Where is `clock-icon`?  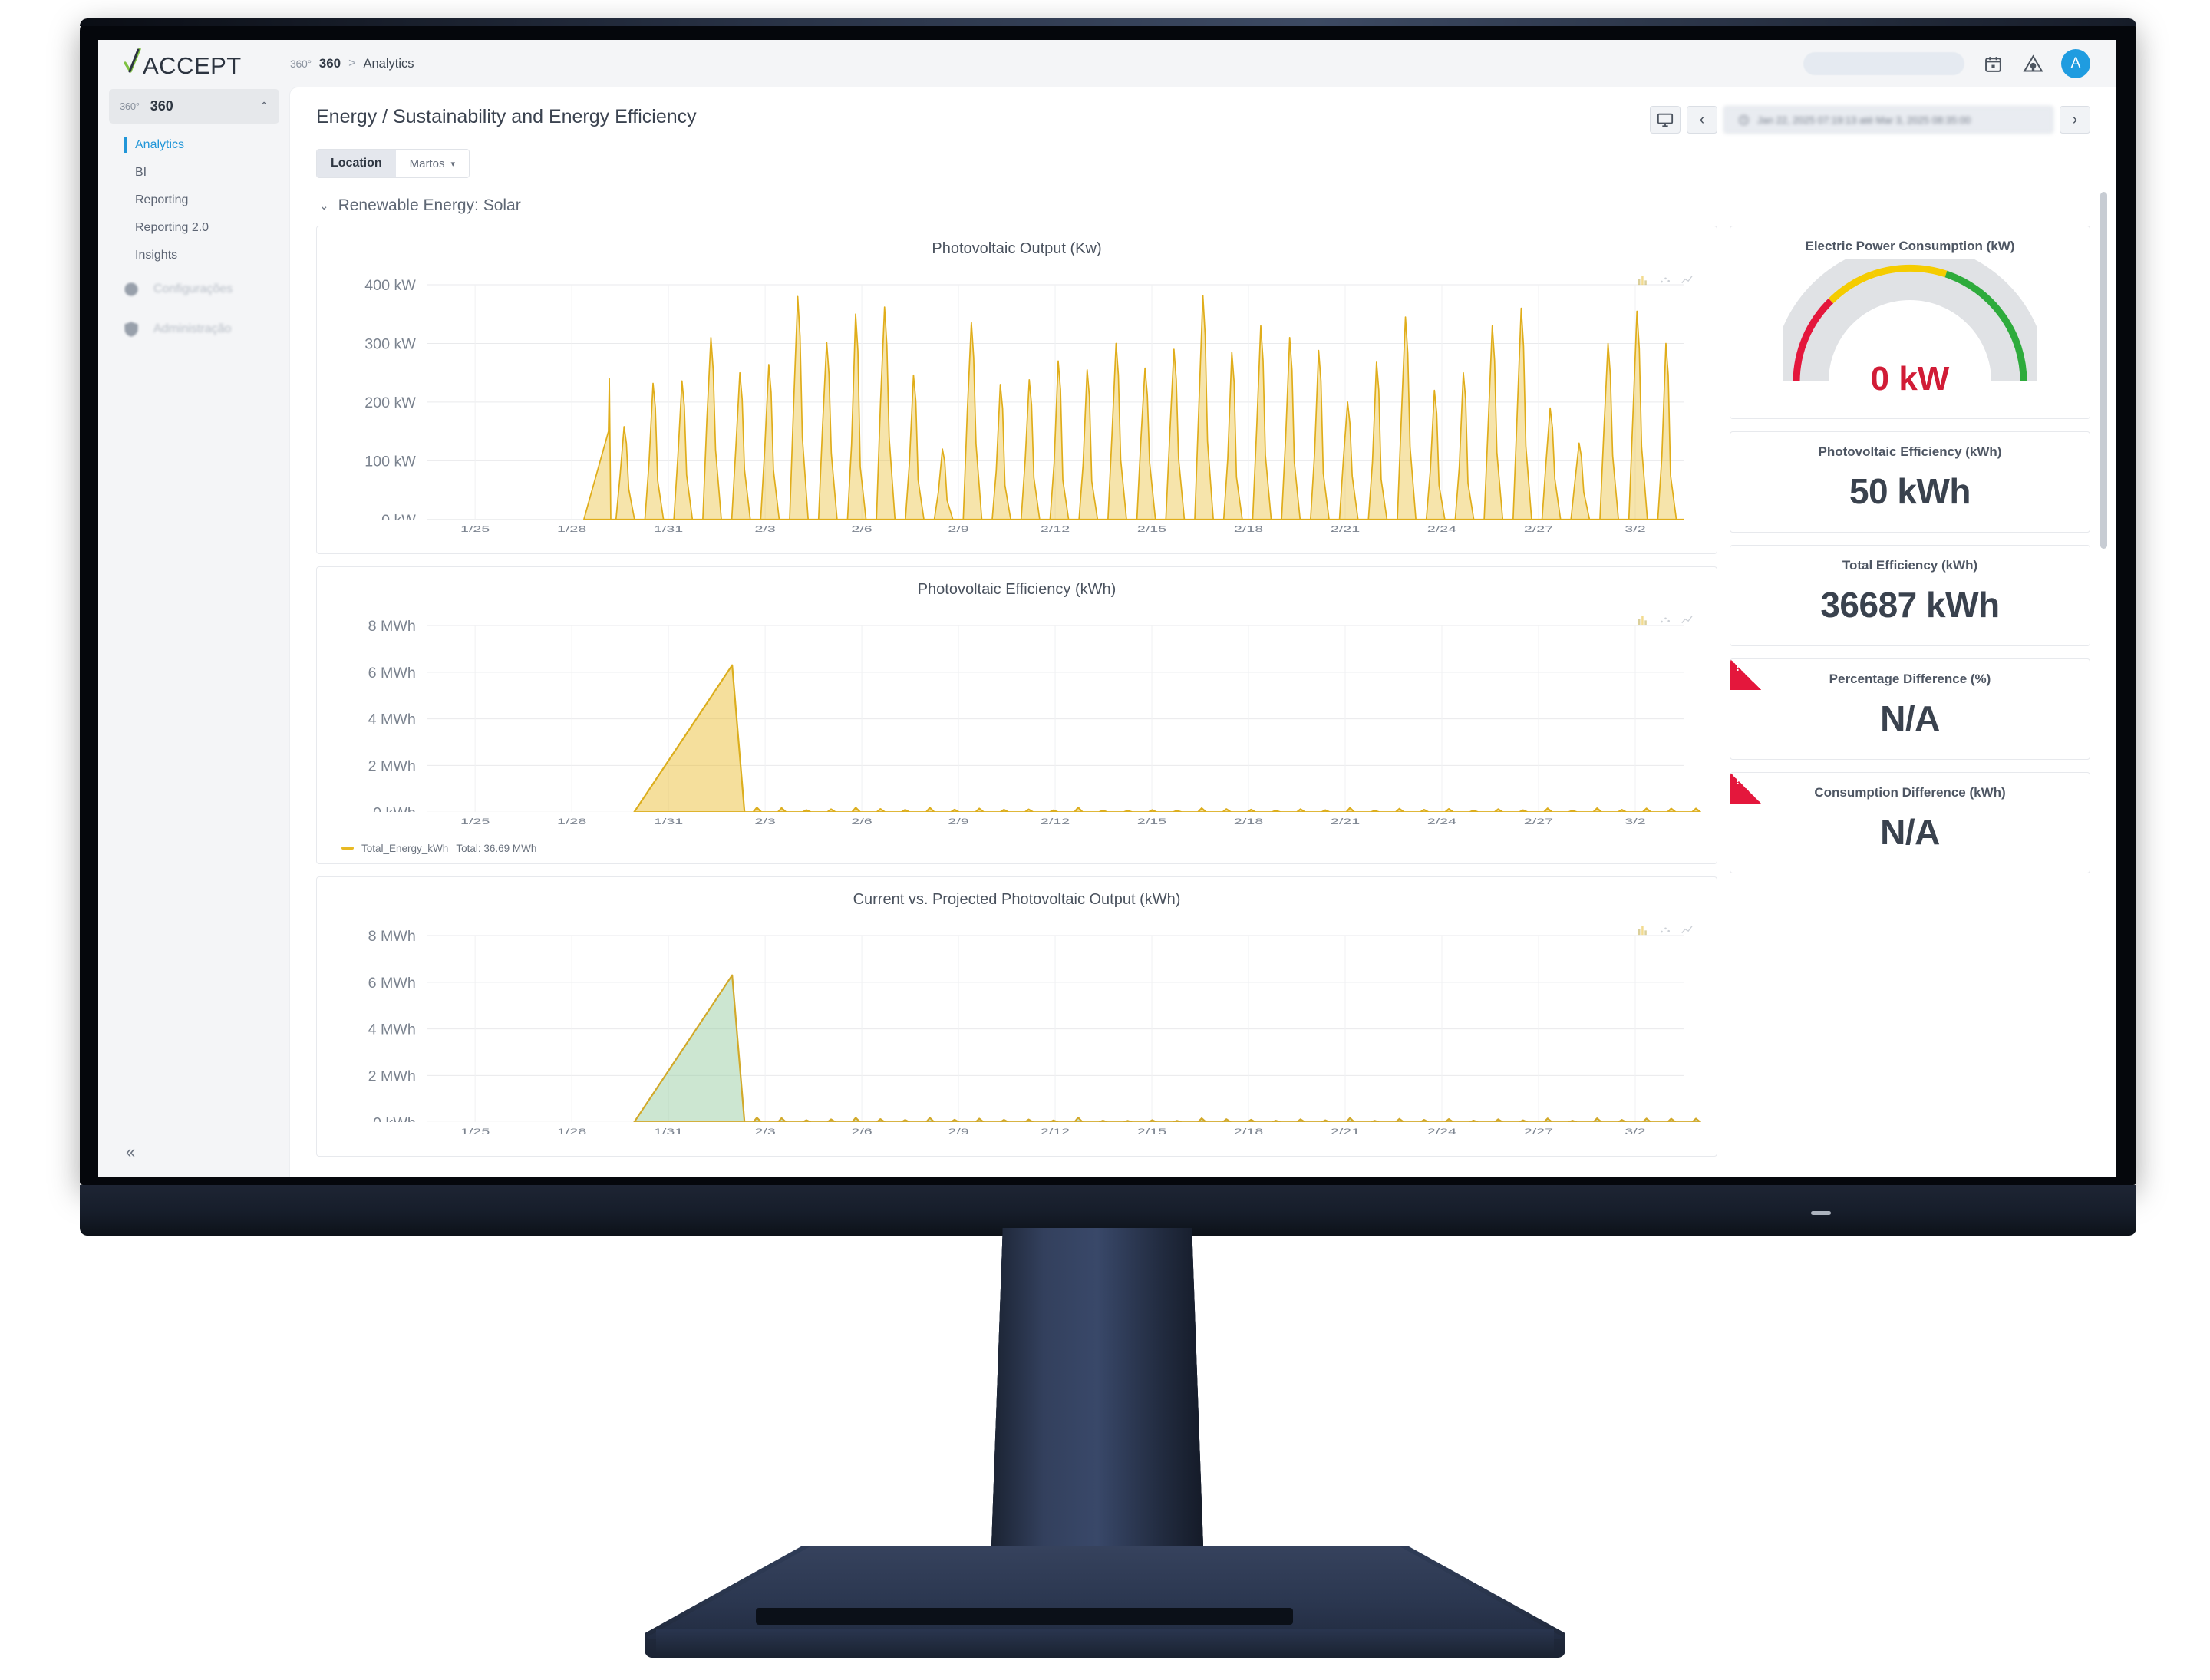
clock-icon is located at coordinates (1744, 119).